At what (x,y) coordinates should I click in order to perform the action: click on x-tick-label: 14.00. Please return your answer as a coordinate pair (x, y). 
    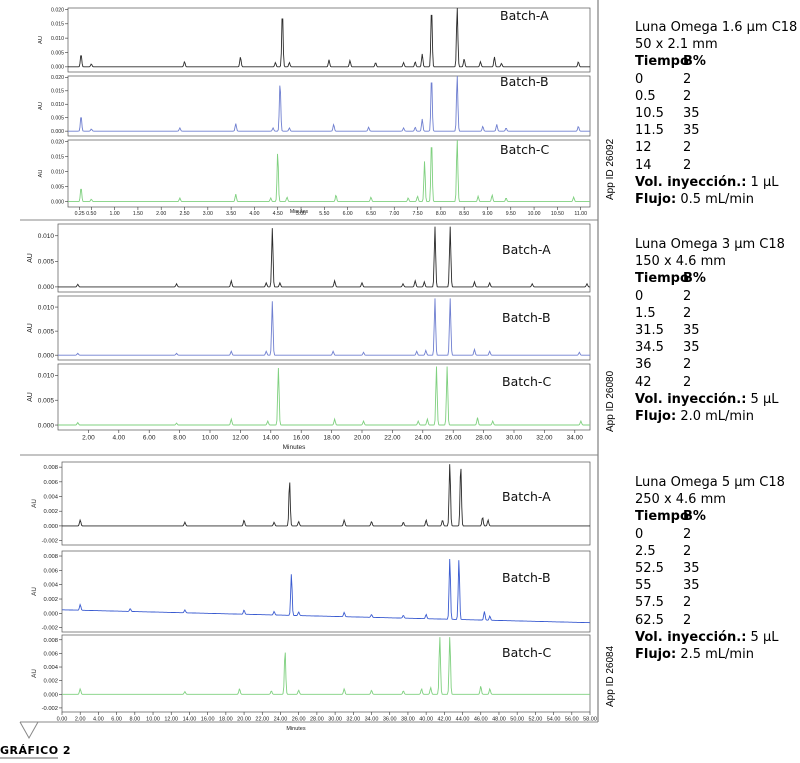
    Looking at the image, I should click on (271, 438).